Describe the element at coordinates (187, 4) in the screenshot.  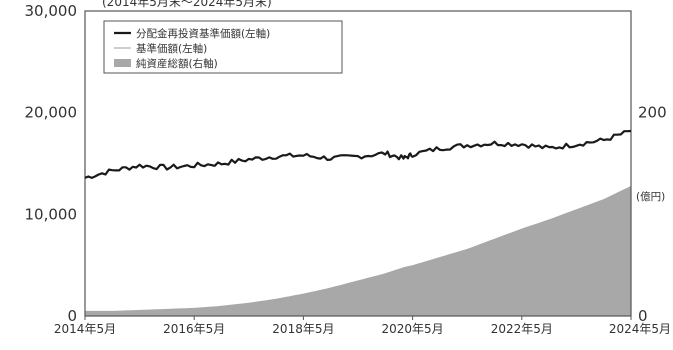
I see `subtitle-fragment: (2014年5月末〜2024年5月末)` at that location.